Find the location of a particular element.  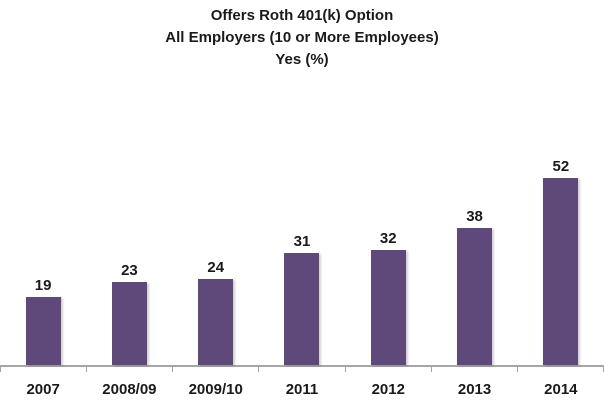

x-axis-labels: 2007 2008/09 2009/10 2011 2012 2013 2014 is located at coordinates (302, 390).